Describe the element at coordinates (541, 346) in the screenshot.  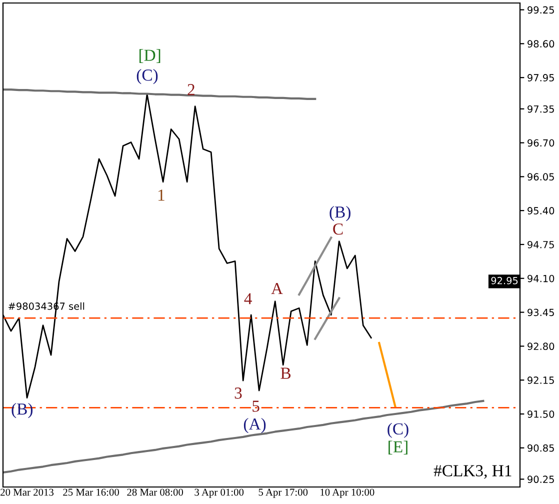
I see `y-tick-label: 92.80` at that location.